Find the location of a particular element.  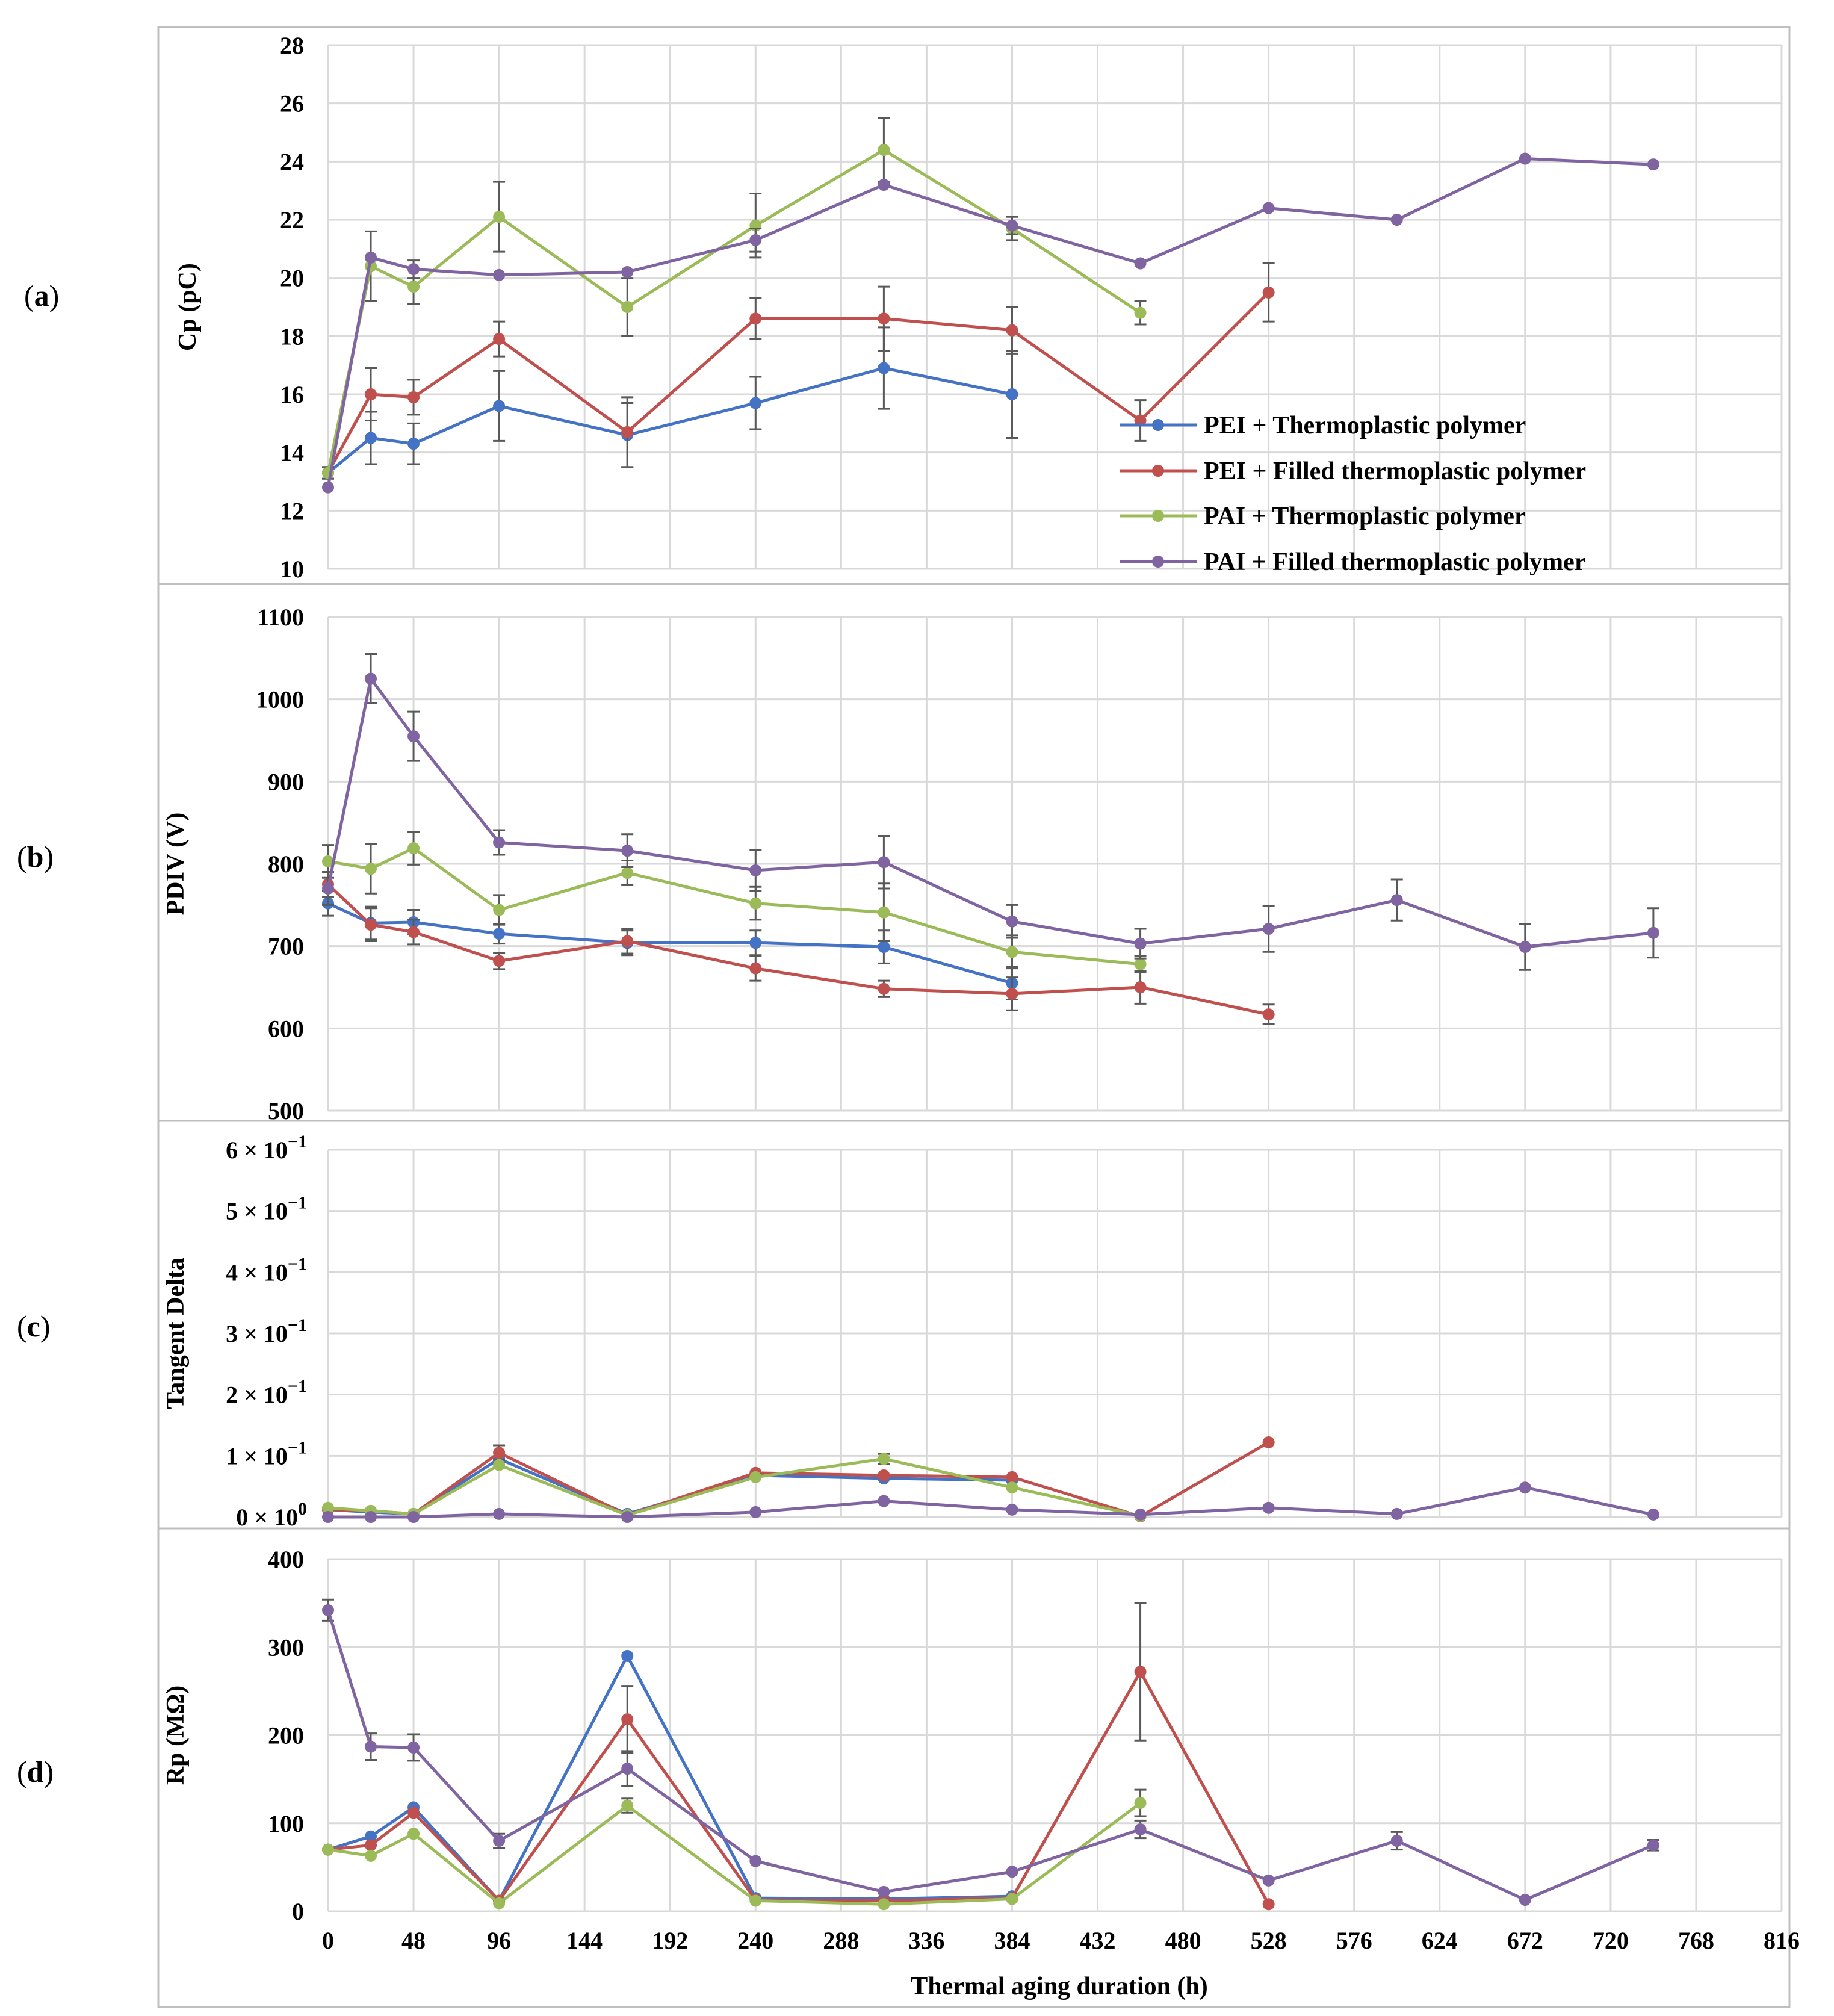

panel-b-ytick-5: 1000 is located at coordinates (280, 699).